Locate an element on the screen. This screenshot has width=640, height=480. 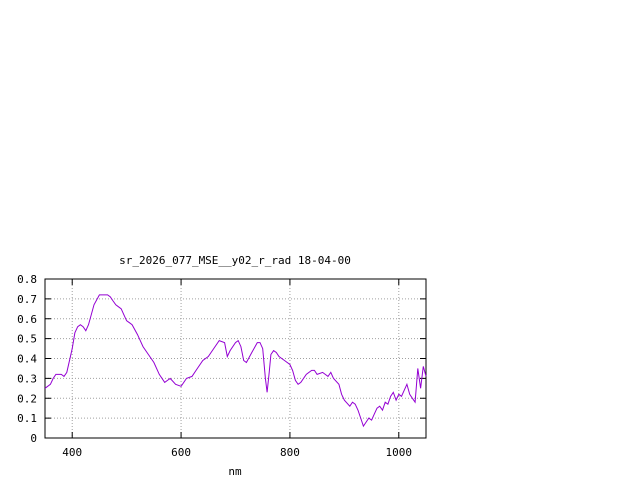
x-axis-label: nm is located at coordinates (235, 471).